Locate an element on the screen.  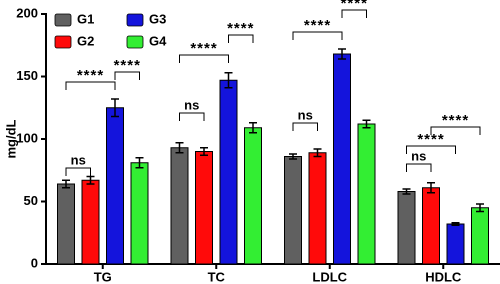
y-tick-label: 200 is located at coordinates (27, 12).